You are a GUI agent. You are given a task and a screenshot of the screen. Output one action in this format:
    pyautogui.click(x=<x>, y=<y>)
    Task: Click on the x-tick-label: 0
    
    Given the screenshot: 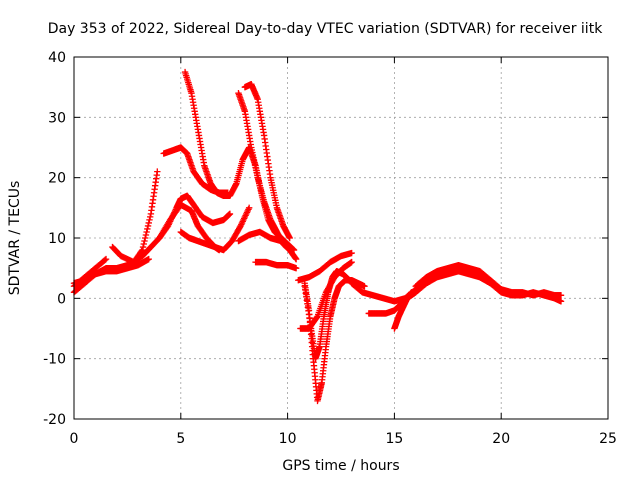 What is the action you would take?
    pyautogui.click(x=74, y=439)
    